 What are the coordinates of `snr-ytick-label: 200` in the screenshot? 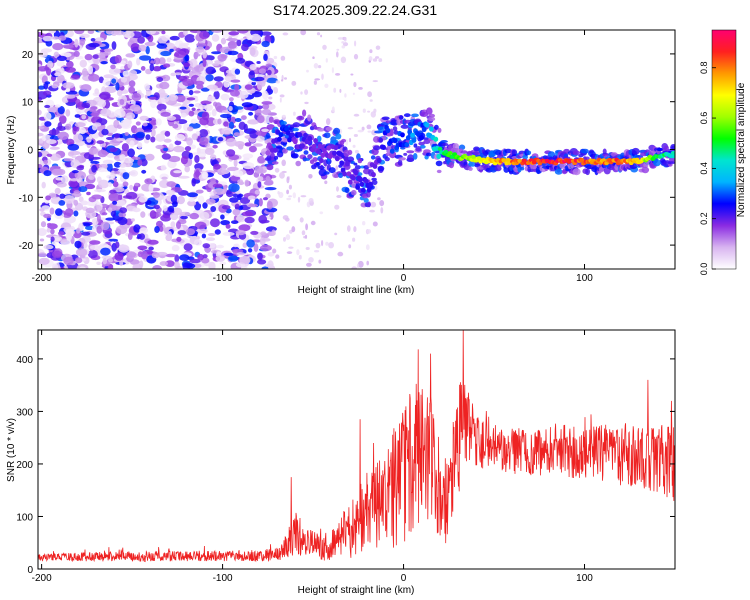 It's located at (24, 465).